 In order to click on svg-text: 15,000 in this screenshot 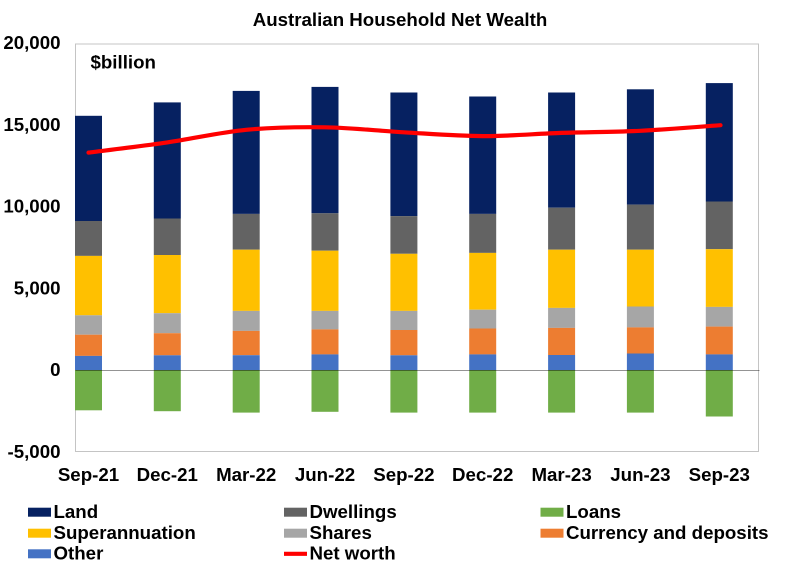, I will do `click(31, 124)`.